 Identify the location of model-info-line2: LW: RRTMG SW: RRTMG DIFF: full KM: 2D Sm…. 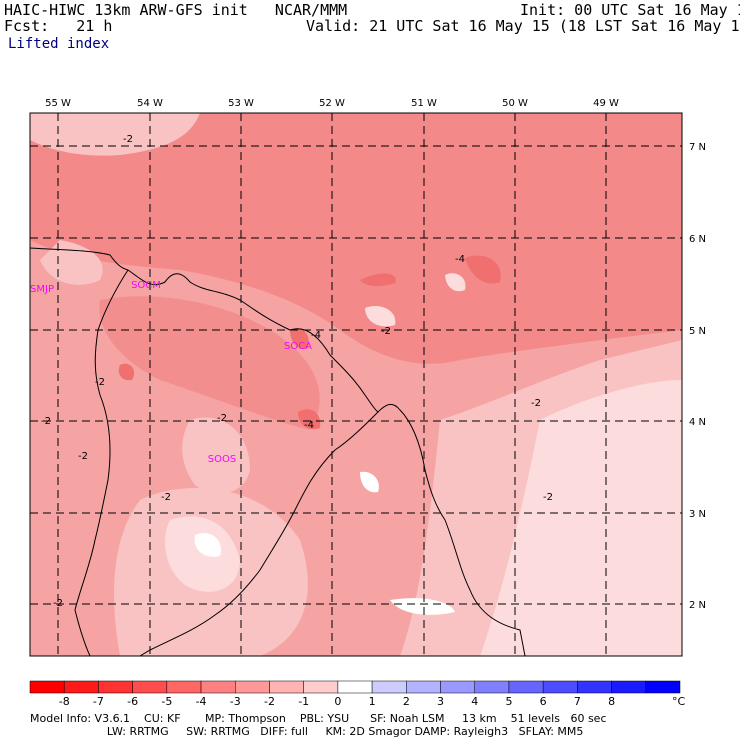
(307, 731).